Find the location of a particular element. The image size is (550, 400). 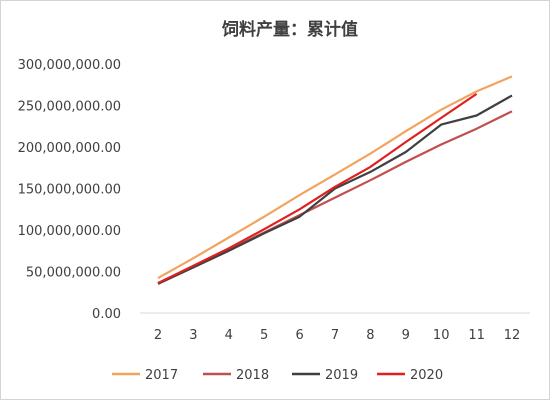

y-tick-label: 50,000,000.00 is located at coordinates (73, 273).